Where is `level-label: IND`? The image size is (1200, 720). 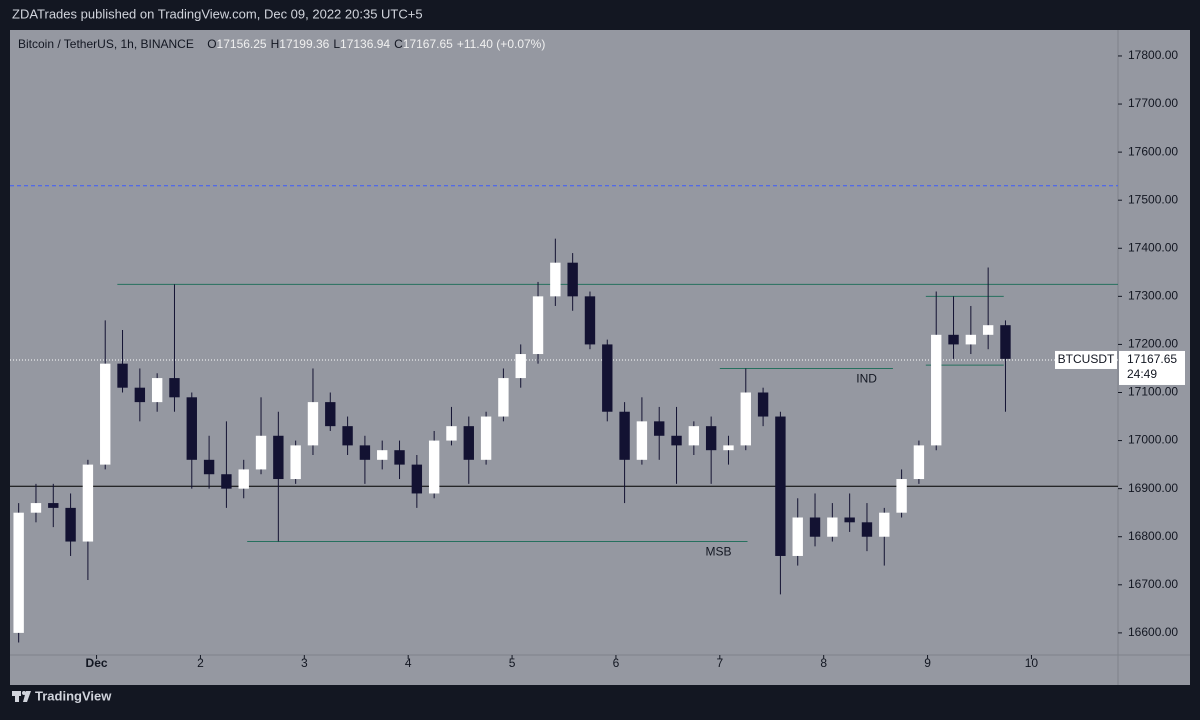 level-label: IND is located at coordinates (866, 379).